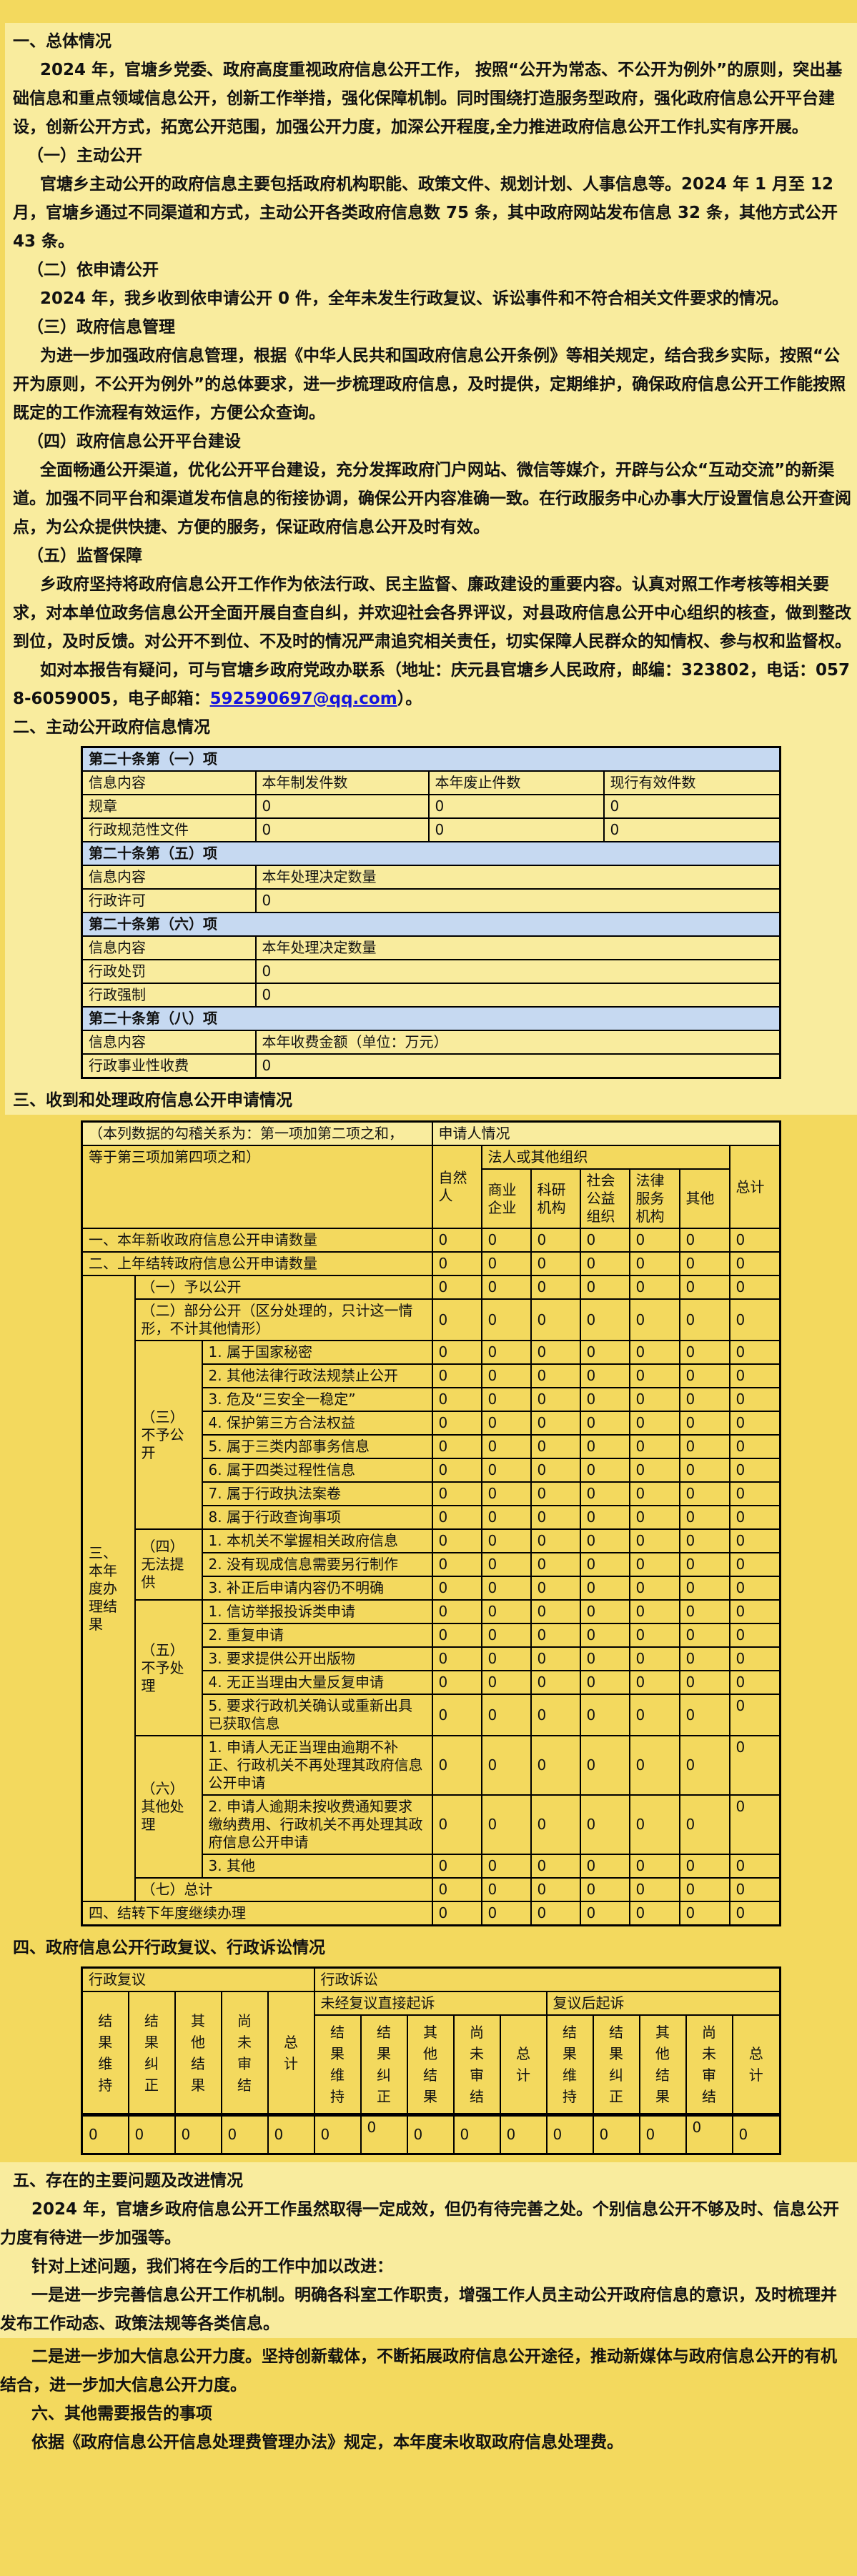 Image resolution: width=857 pixels, height=2576 pixels. Describe the element at coordinates (101, 327) in the screenshot. I see `subheading-info-management: （三）政府信息管理` at that location.